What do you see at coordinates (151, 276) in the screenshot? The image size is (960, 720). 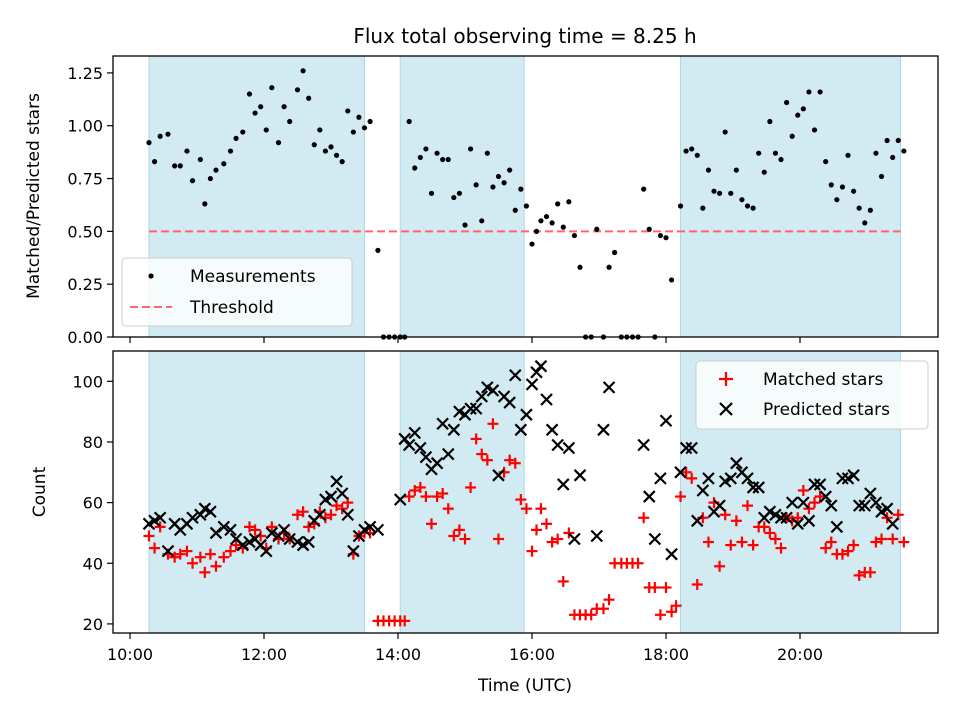 I see `measurements-legend-marker` at bounding box center [151, 276].